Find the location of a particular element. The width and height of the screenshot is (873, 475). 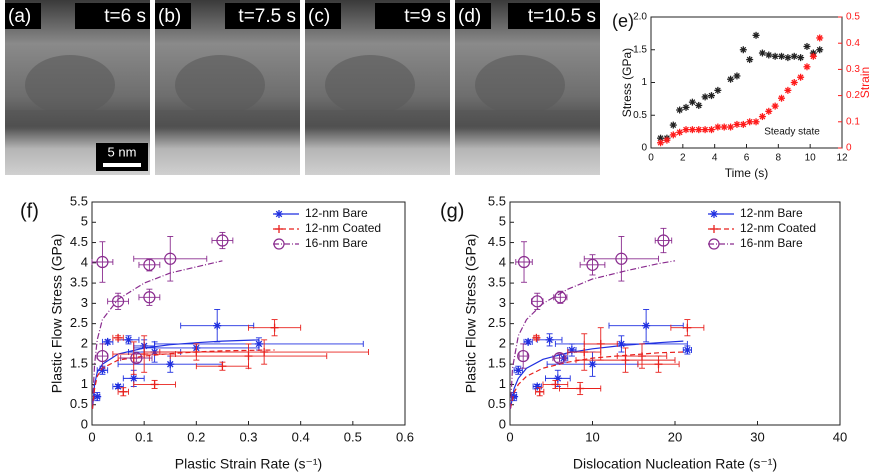

annotation: Steady state is located at coordinates (792, 132).